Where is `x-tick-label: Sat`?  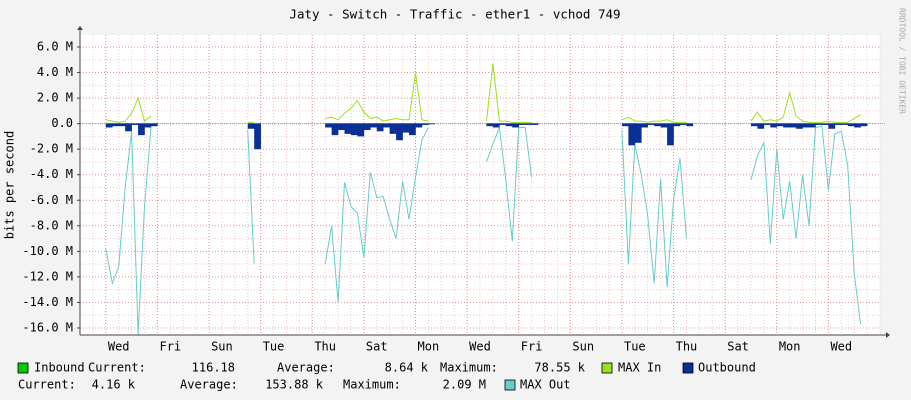
x-tick-label: Sat is located at coordinates (377, 347).